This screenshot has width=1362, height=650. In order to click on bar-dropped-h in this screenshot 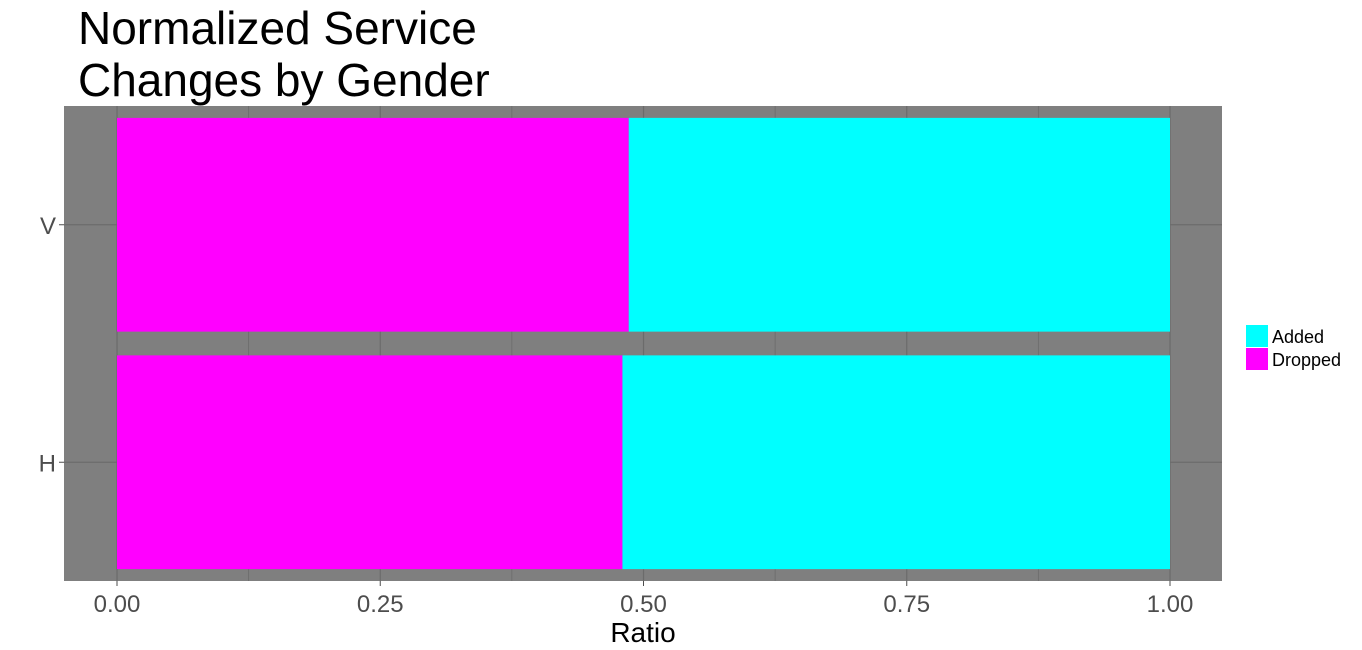, I will do `click(370, 462)`.